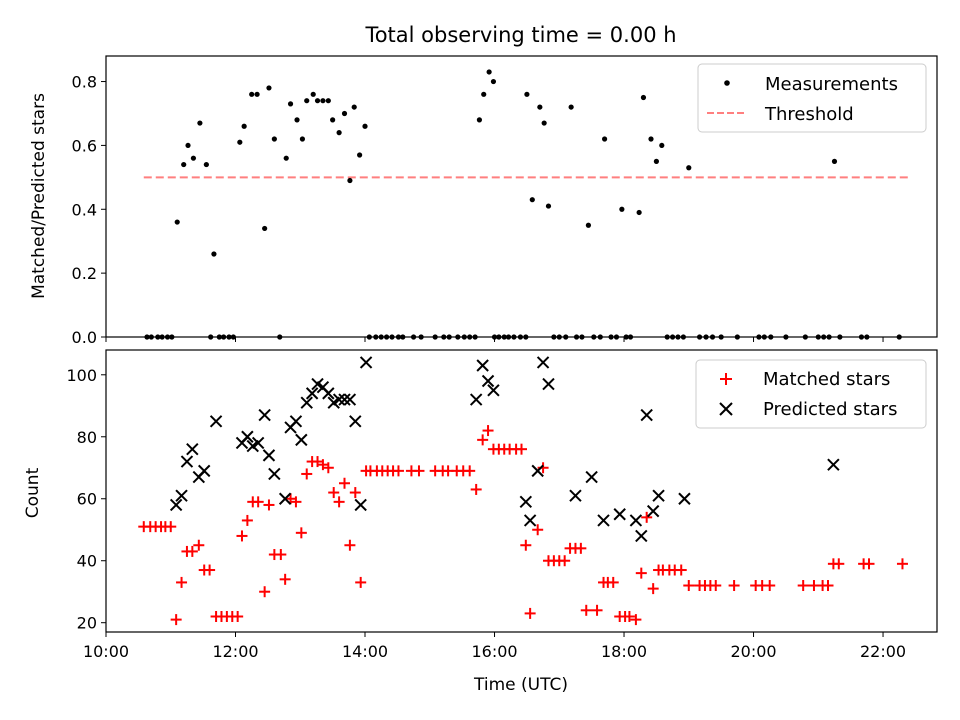  Describe the element at coordinates (81, 375) in the screenshot. I see `bottom-y-tick-label: 100` at that location.